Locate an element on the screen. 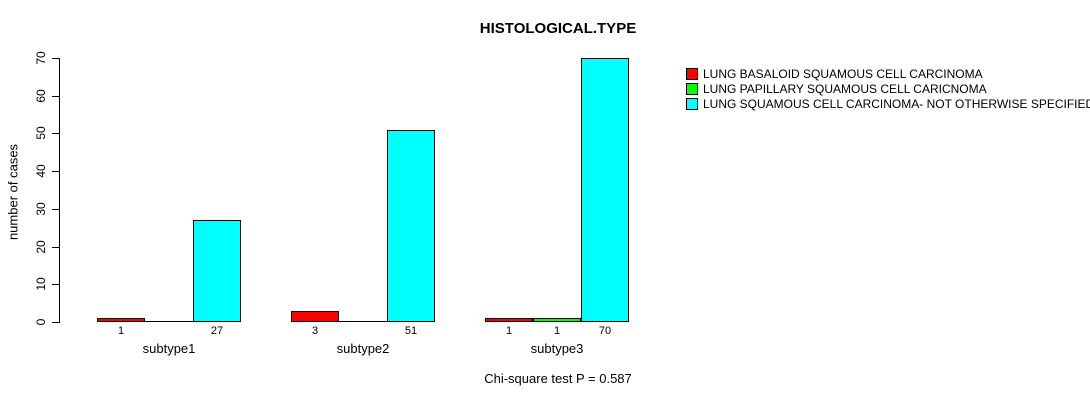 The height and width of the screenshot is (400, 1090). bar-subtype3-series2 is located at coordinates (557, 320).